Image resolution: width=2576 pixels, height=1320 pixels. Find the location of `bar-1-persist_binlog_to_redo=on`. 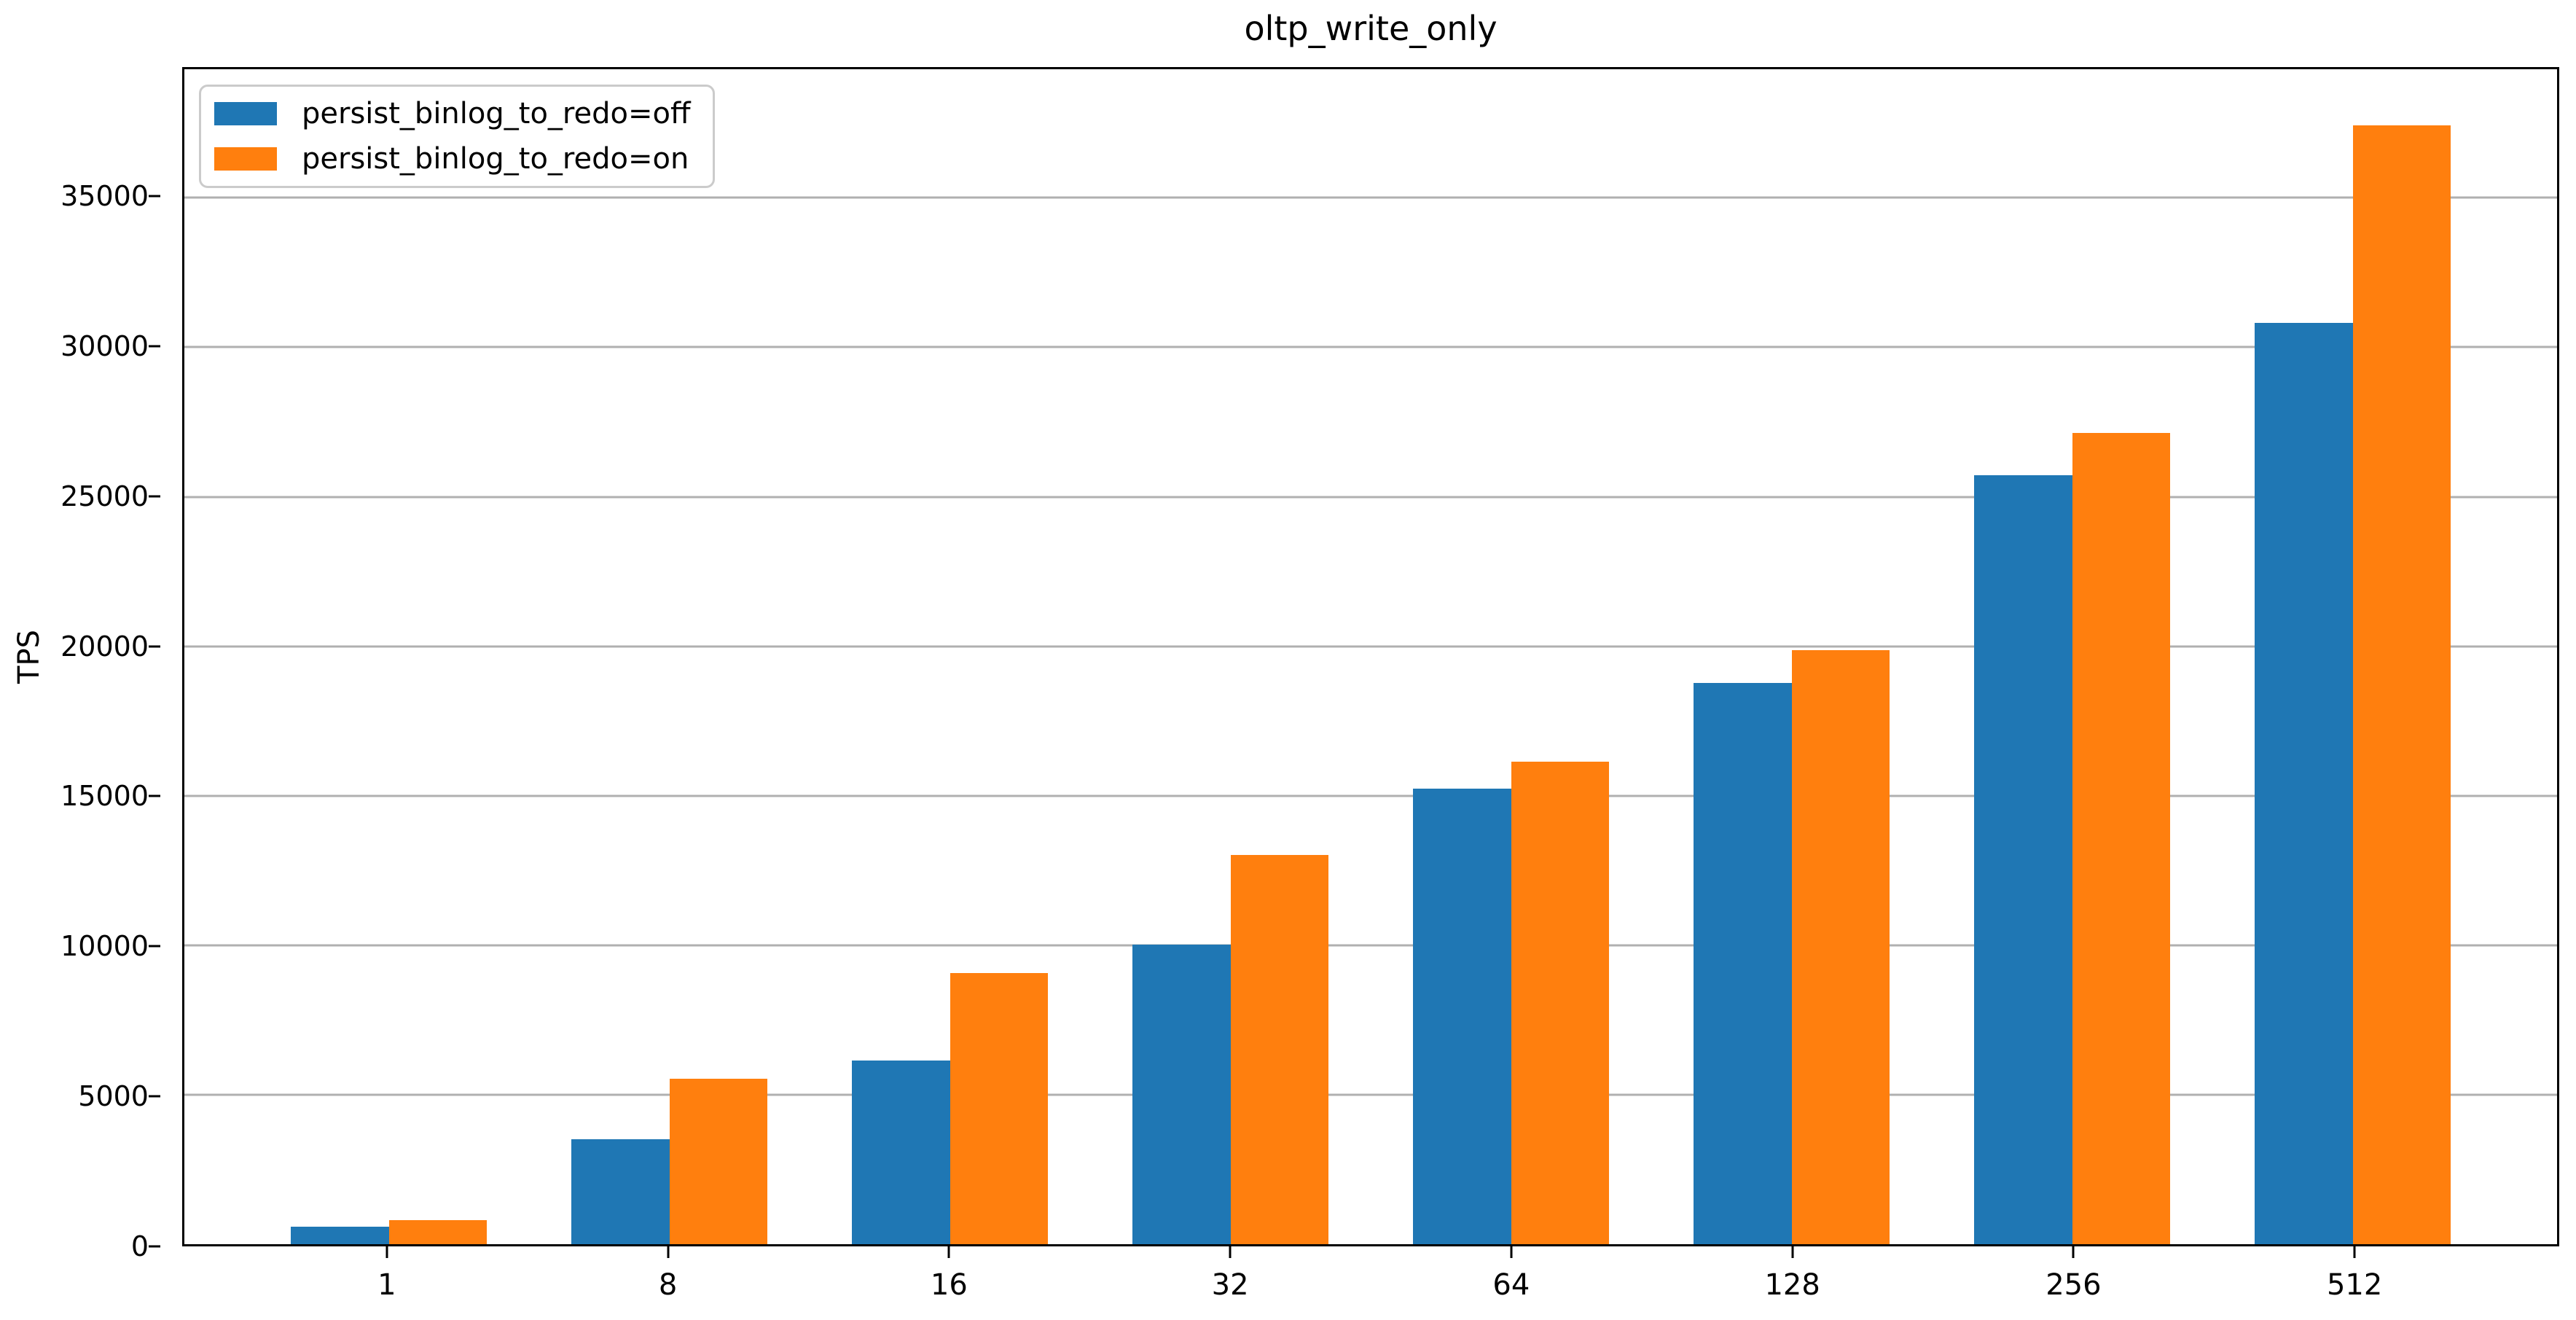

bar-1-persist_binlog_to_redo=on is located at coordinates (438, 1232).